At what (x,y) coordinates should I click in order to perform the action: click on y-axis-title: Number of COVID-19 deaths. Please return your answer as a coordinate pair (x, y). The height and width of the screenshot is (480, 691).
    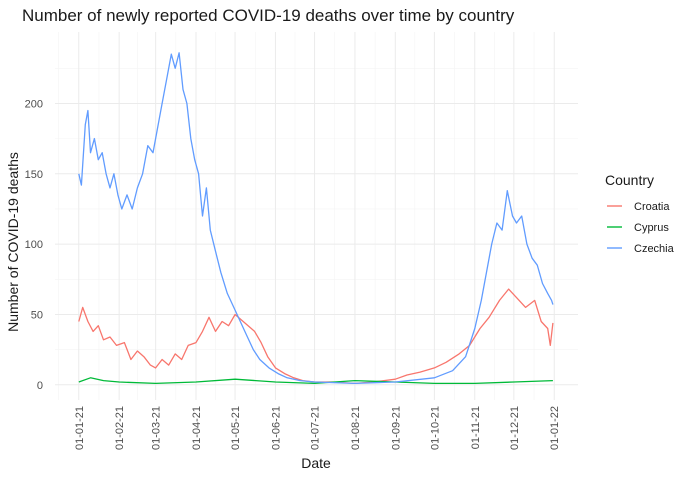
    Looking at the image, I should click on (13, 242).